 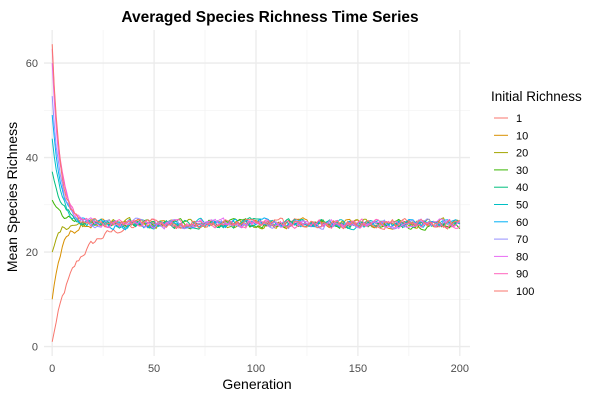 I want to click on y-tick-label: 0, so click(x=35, y=348).